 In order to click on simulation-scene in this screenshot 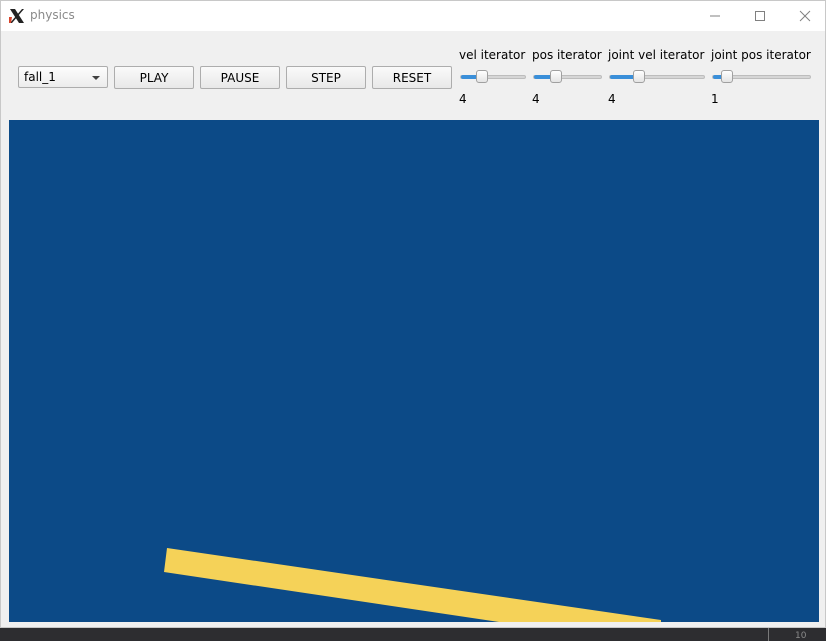, I will do `click(412, 585)`.